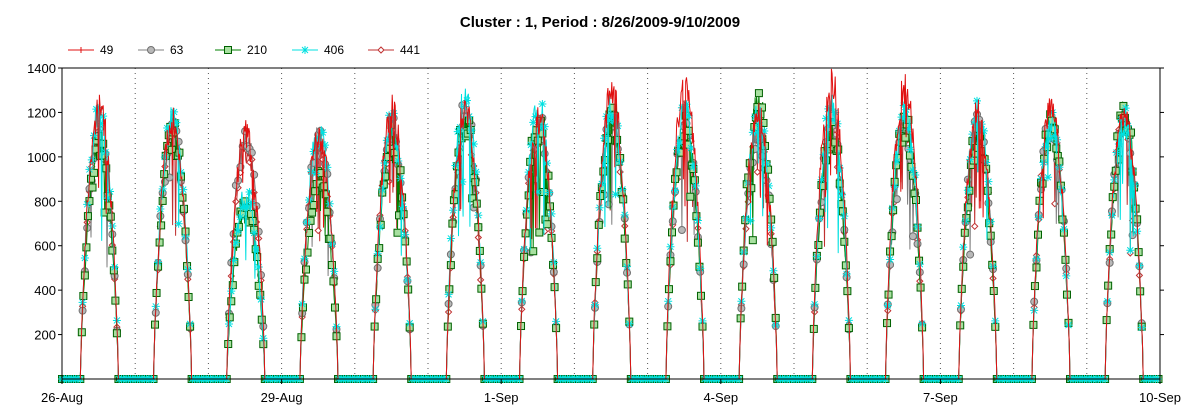 Image resolution: width=1200 pixels, height=420 pixels. Describe the element at coordinates (45, 290) in the screenshot. I see `y-tick-label: 400` at that location.